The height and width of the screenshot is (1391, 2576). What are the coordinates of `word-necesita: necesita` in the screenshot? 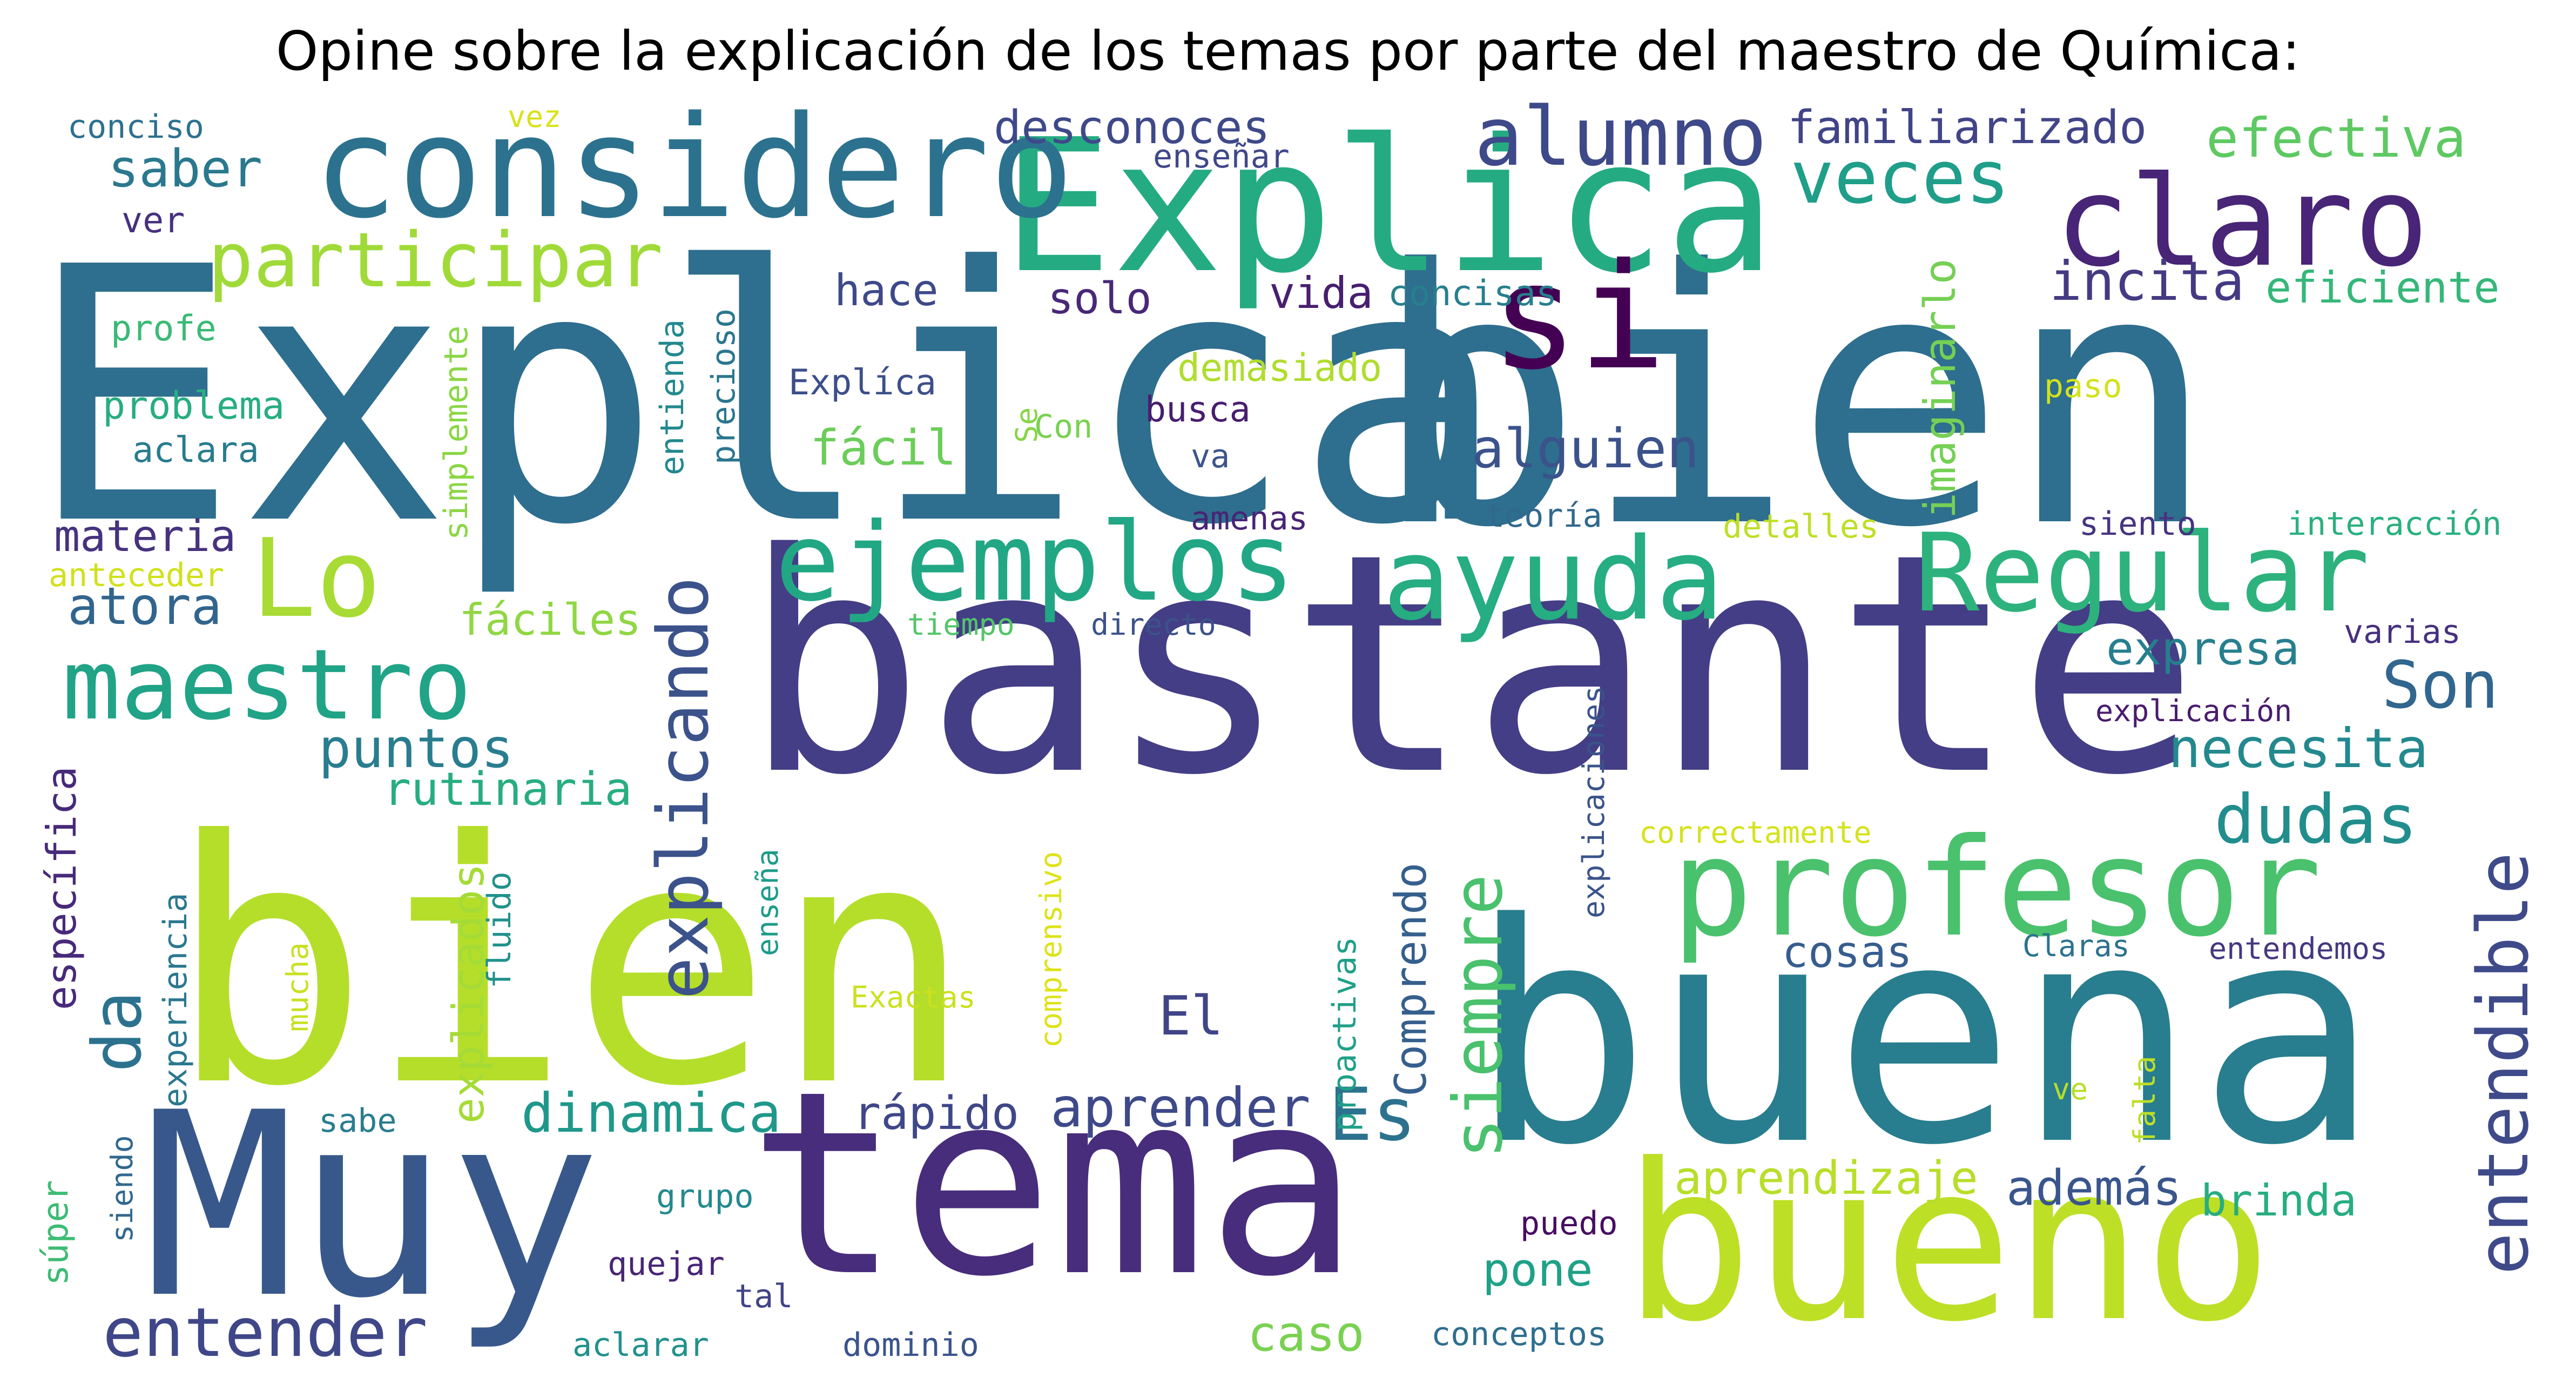 It's located at (2298, 748).